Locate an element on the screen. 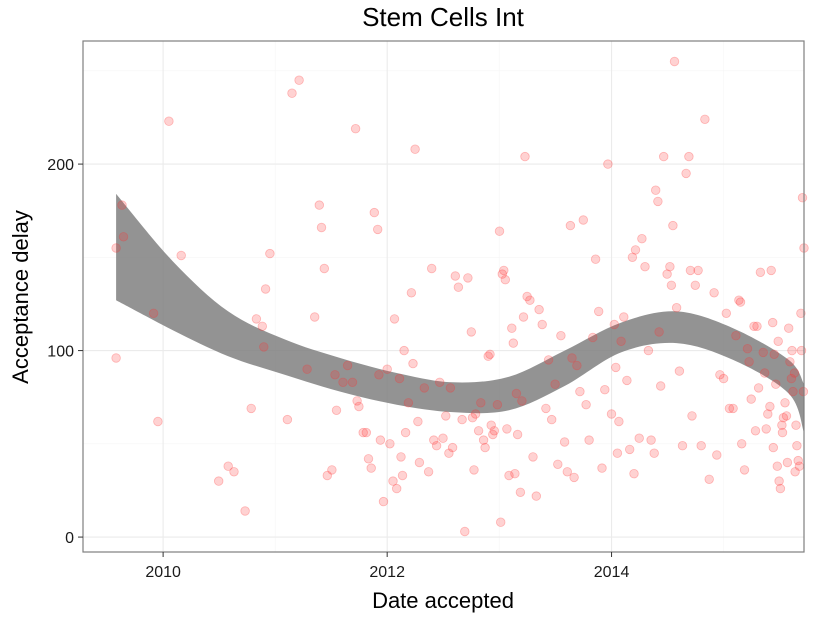  x-tick-label: 2012 is located at coordinates (387, 572).